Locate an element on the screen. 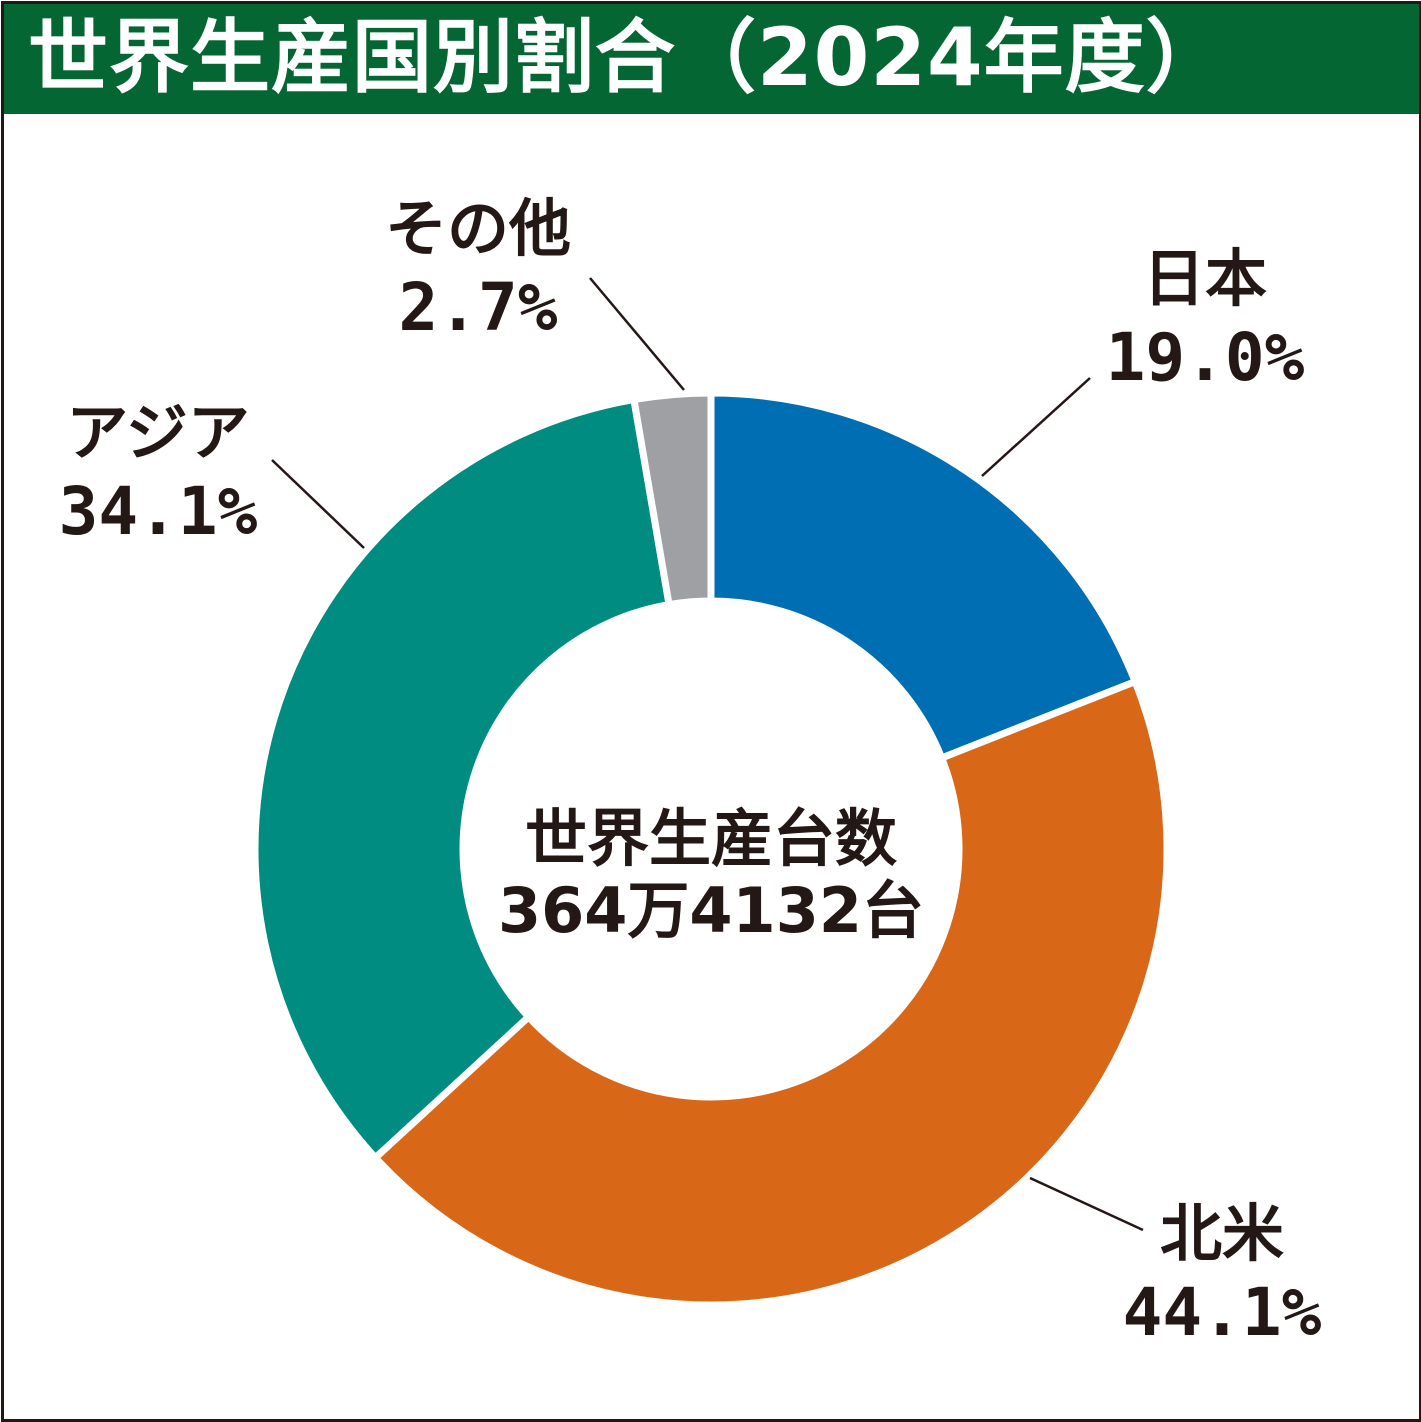 This screenshot has width=1421, height=1422. center-label: 世界生産台数 364万4132台 is located at coordinates (711, 874).